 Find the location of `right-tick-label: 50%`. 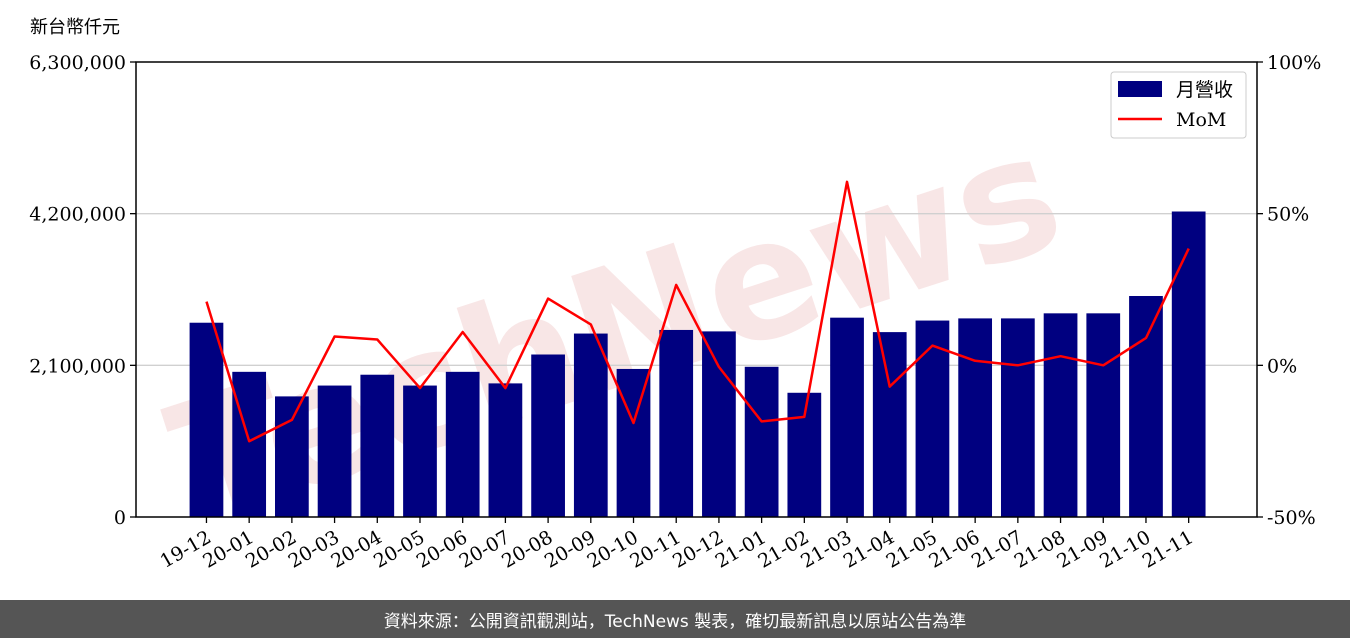

right-tick-label: 50% is located at coordinates (1288, 215).